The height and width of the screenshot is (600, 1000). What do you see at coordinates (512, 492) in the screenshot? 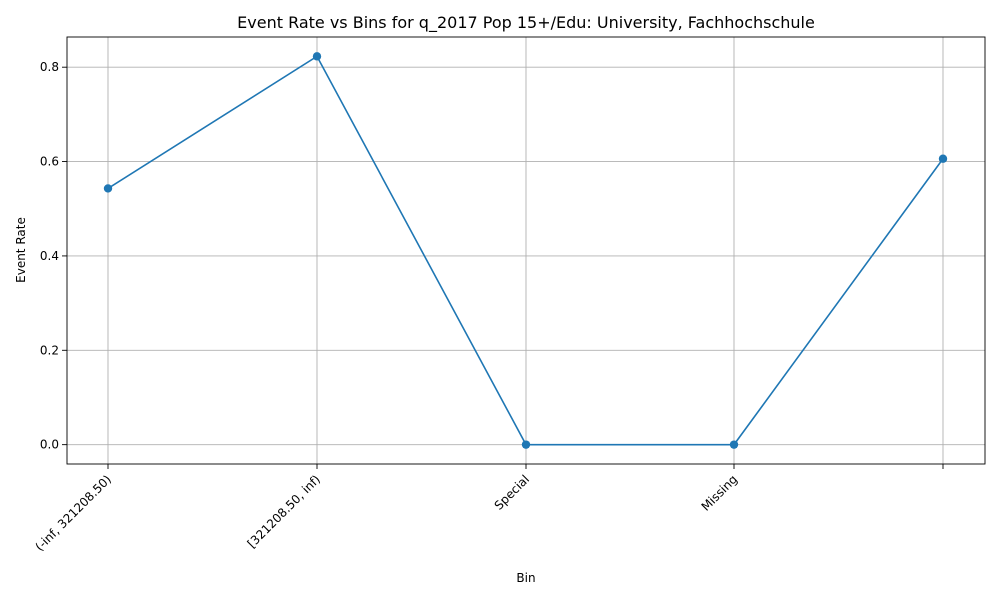
I see `x-tick-label: Special` at bounding box center [512, 492].